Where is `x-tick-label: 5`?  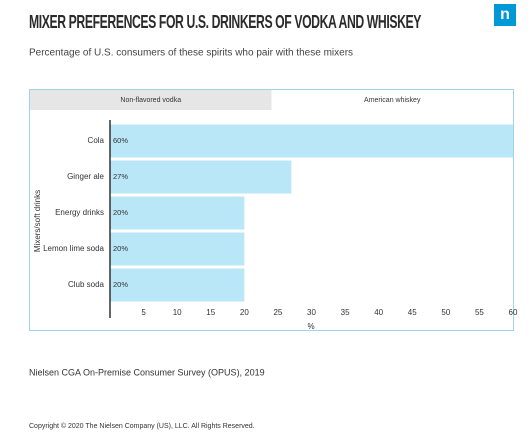
x-tick-label: 5 is located at coordinates (143, 312).